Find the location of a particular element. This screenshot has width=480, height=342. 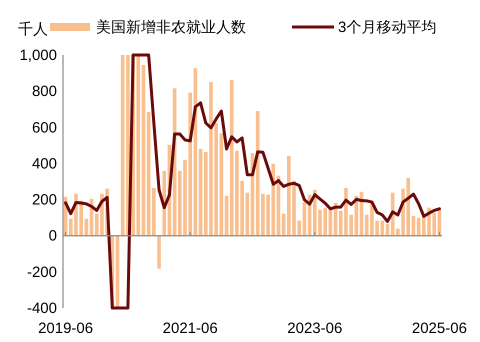

legend-label: 美国新增非农就业人数 is located at coordinates (171, 27).